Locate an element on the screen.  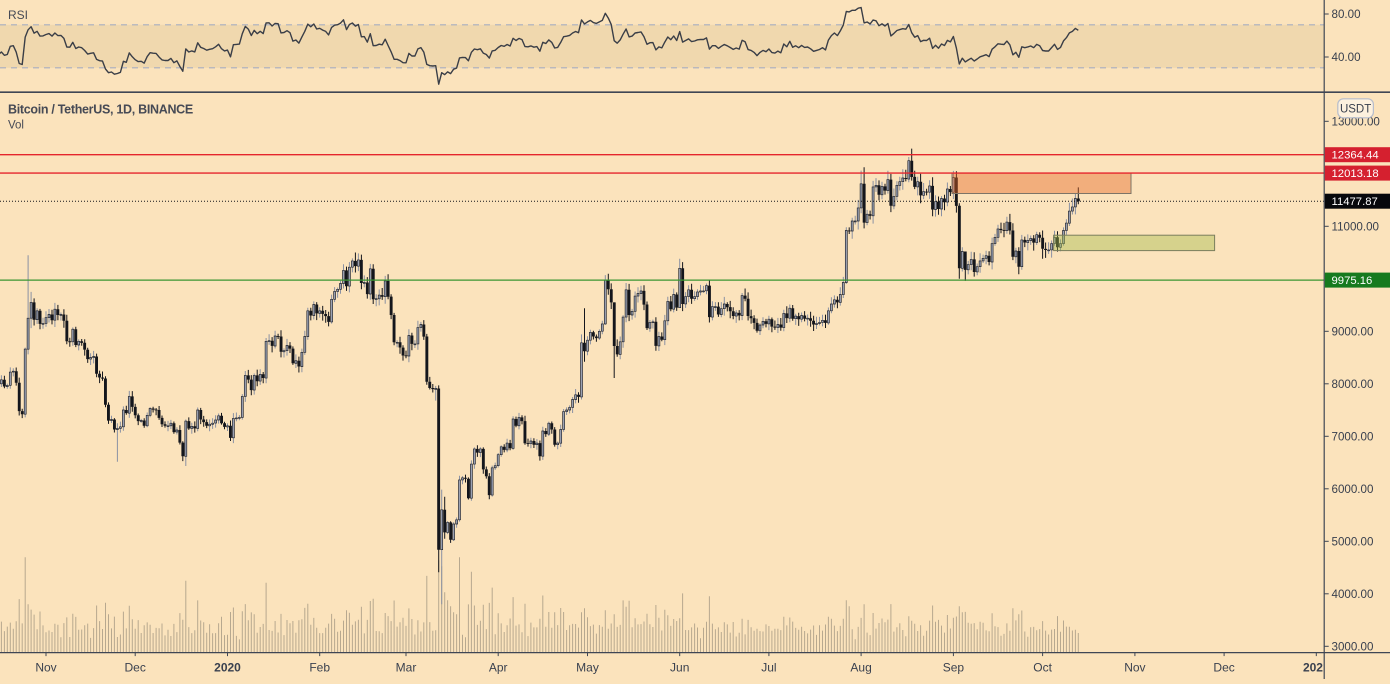
svg-text: 8000.00 is located at coordinates (1353, 384).